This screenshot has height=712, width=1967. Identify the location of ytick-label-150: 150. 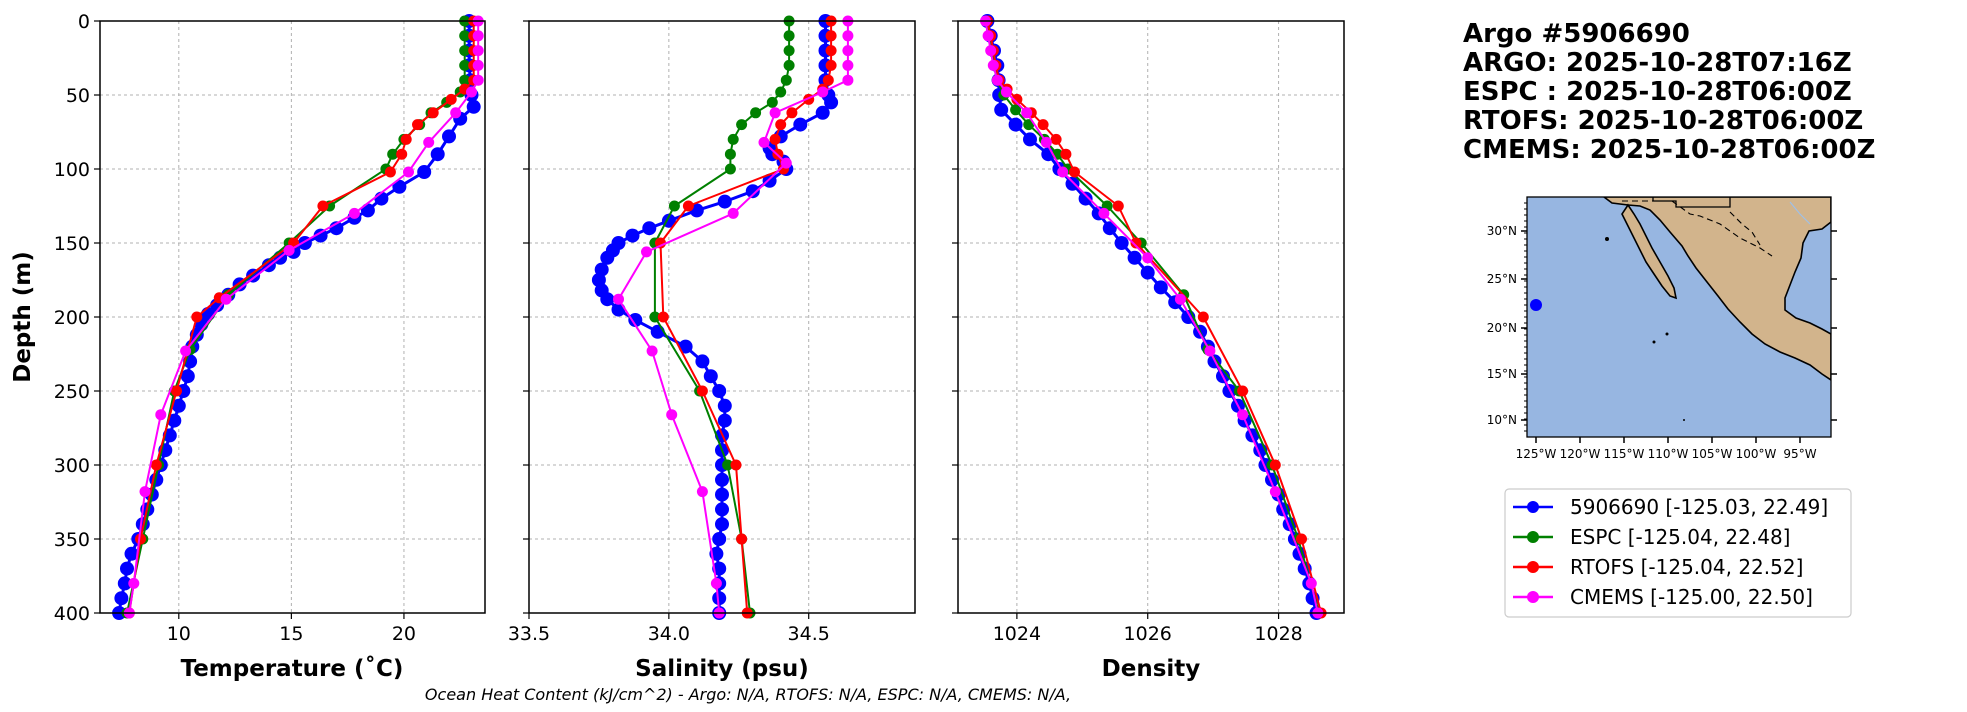
(72, 244).